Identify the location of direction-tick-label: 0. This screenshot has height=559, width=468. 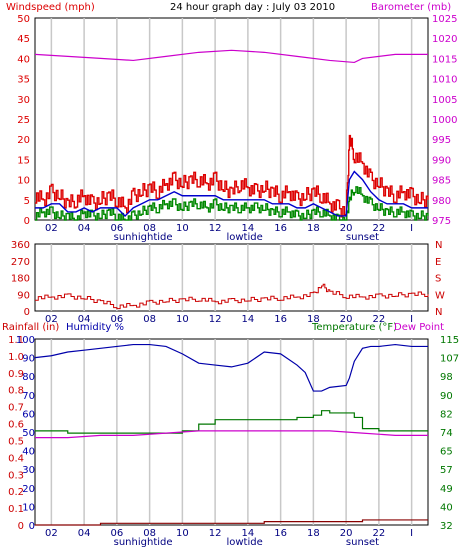
(27, 312).